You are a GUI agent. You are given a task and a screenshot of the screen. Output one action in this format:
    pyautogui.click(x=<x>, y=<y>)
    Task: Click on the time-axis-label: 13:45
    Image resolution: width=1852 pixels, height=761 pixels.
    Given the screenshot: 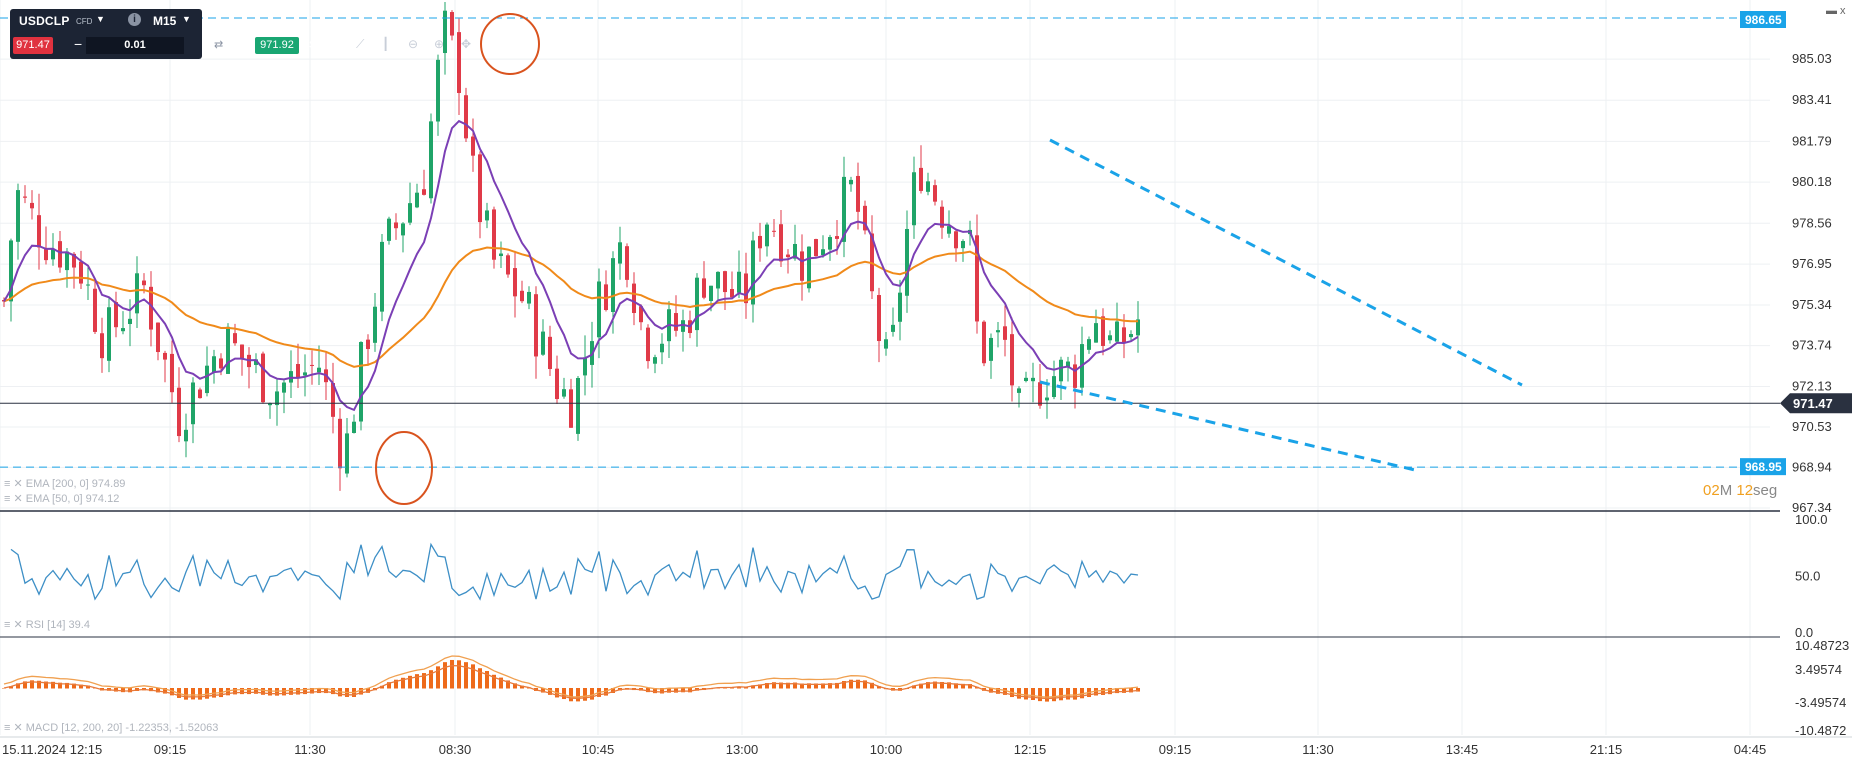 What is the action you would take?
    pyautogui.click(x=1462, y=749)
    